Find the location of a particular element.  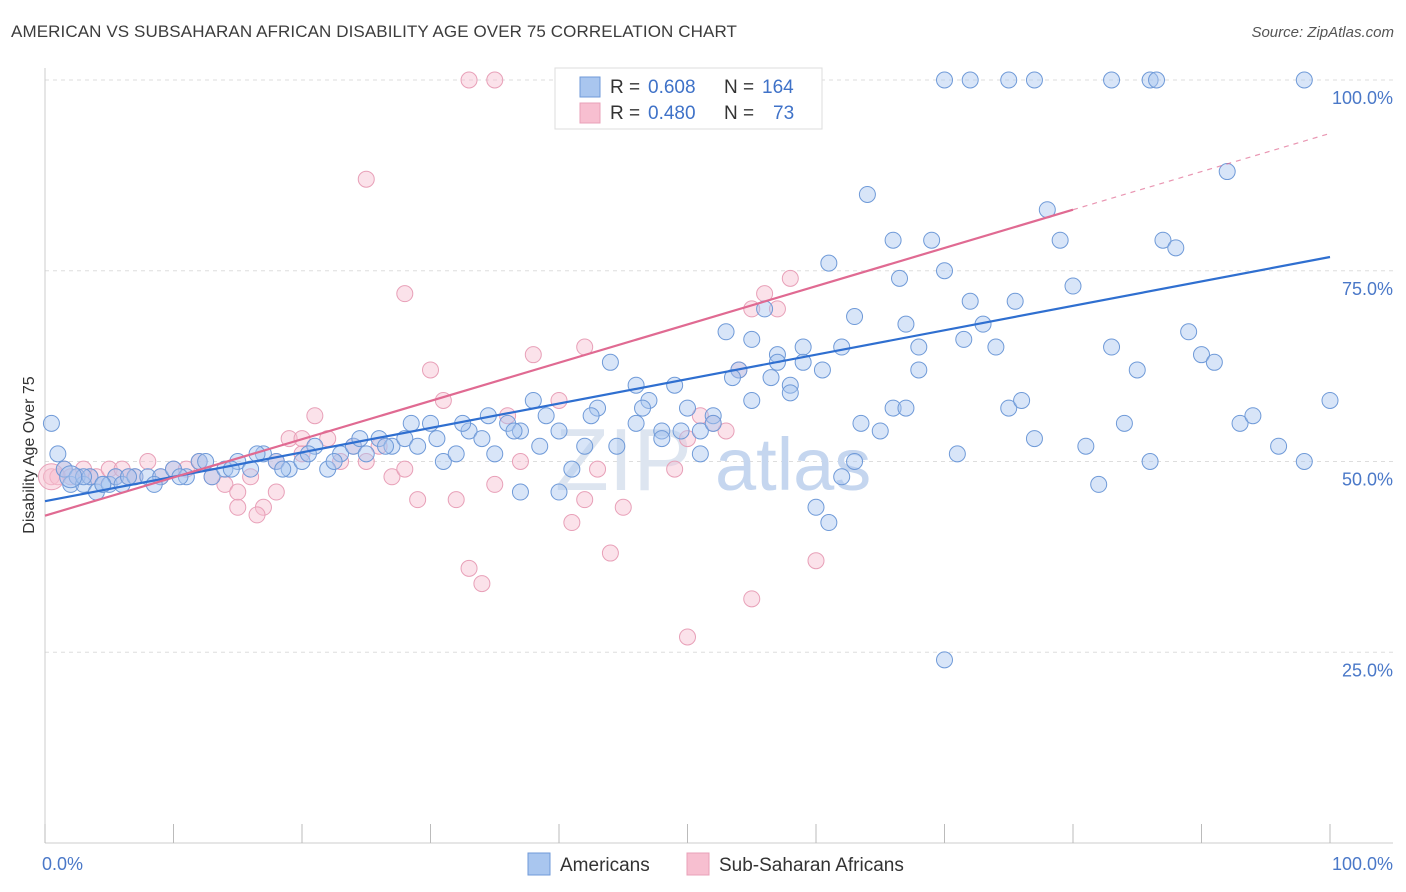

y-tick-label: 25.0% is located at coordinates (1367, 670).